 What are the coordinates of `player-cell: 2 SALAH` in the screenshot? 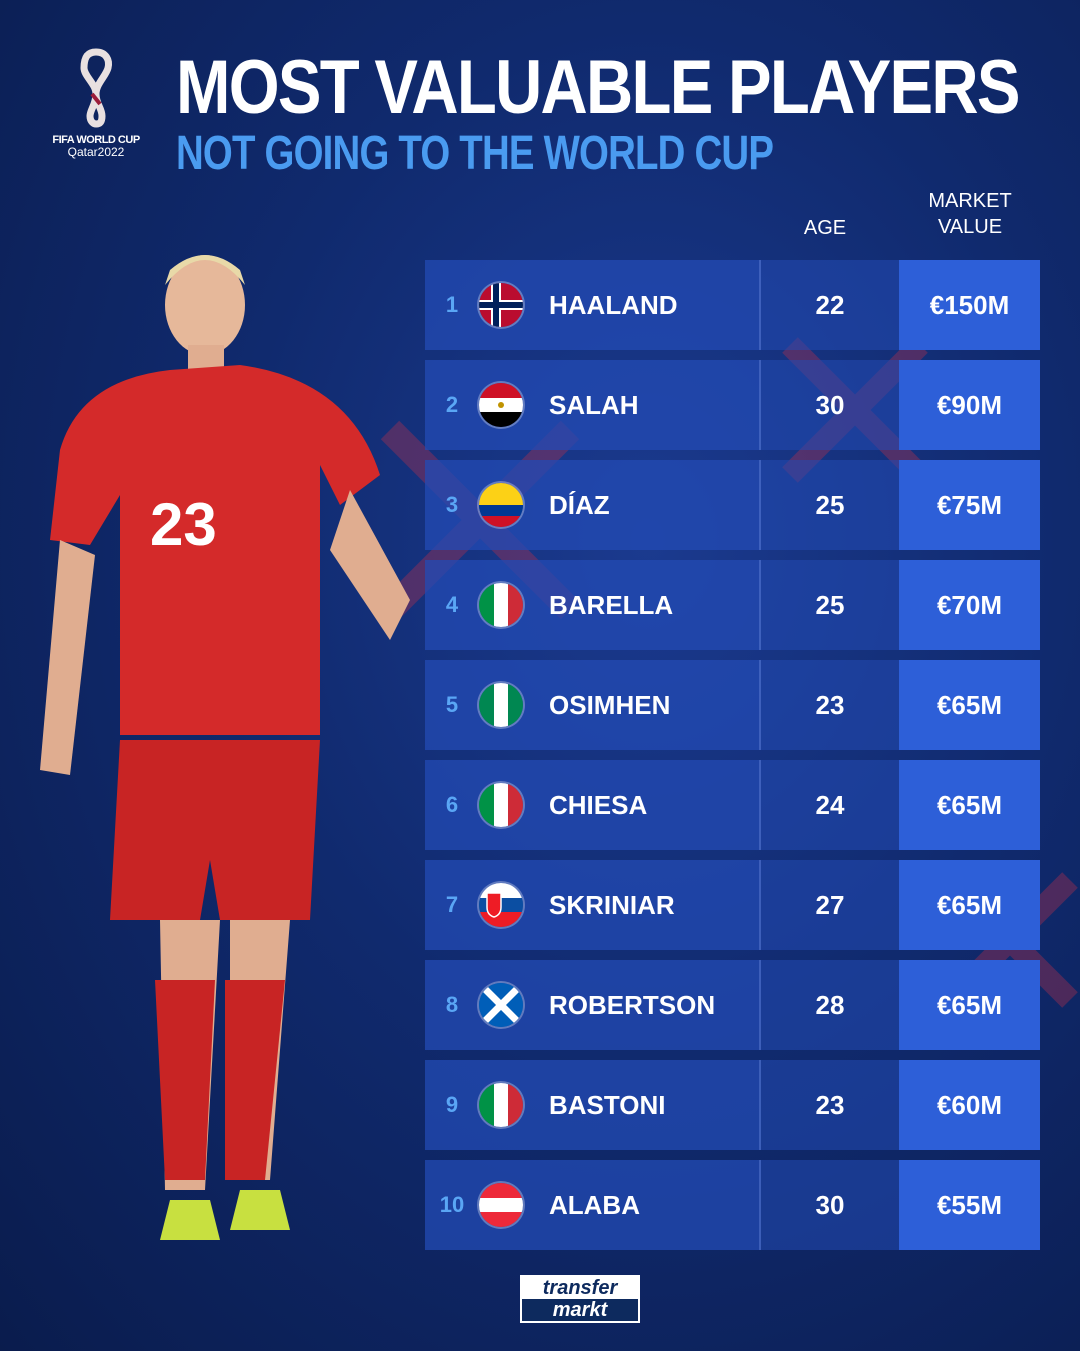 It's located at (593, 405).